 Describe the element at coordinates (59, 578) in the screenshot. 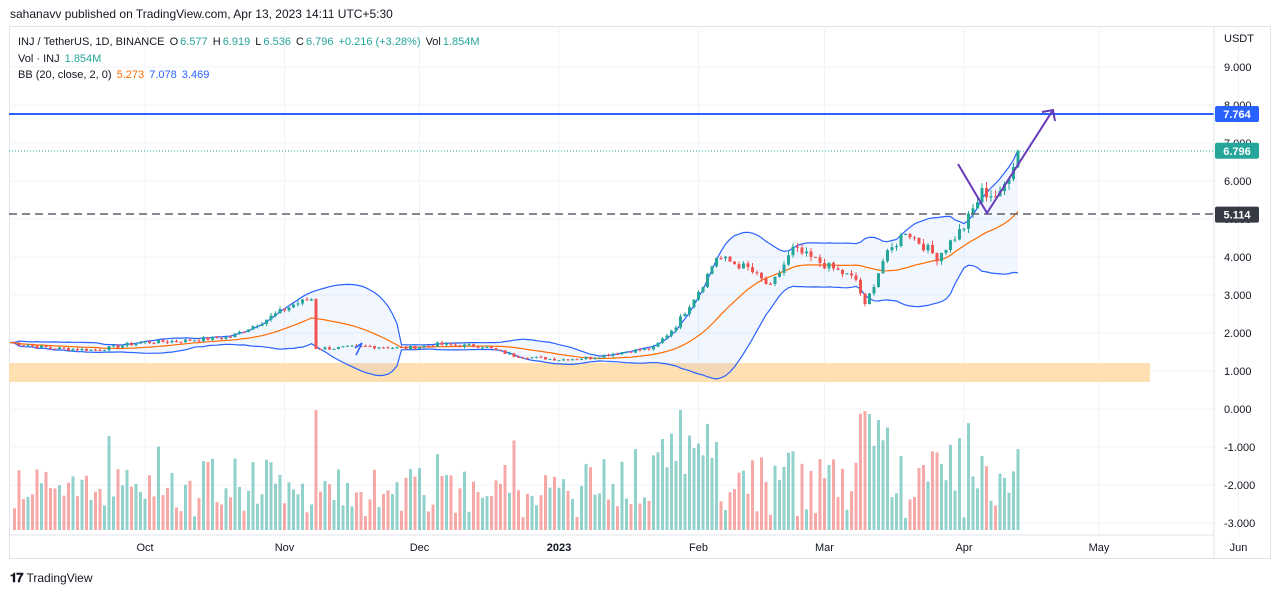

I see `footer-brand: TradingView` at that location.